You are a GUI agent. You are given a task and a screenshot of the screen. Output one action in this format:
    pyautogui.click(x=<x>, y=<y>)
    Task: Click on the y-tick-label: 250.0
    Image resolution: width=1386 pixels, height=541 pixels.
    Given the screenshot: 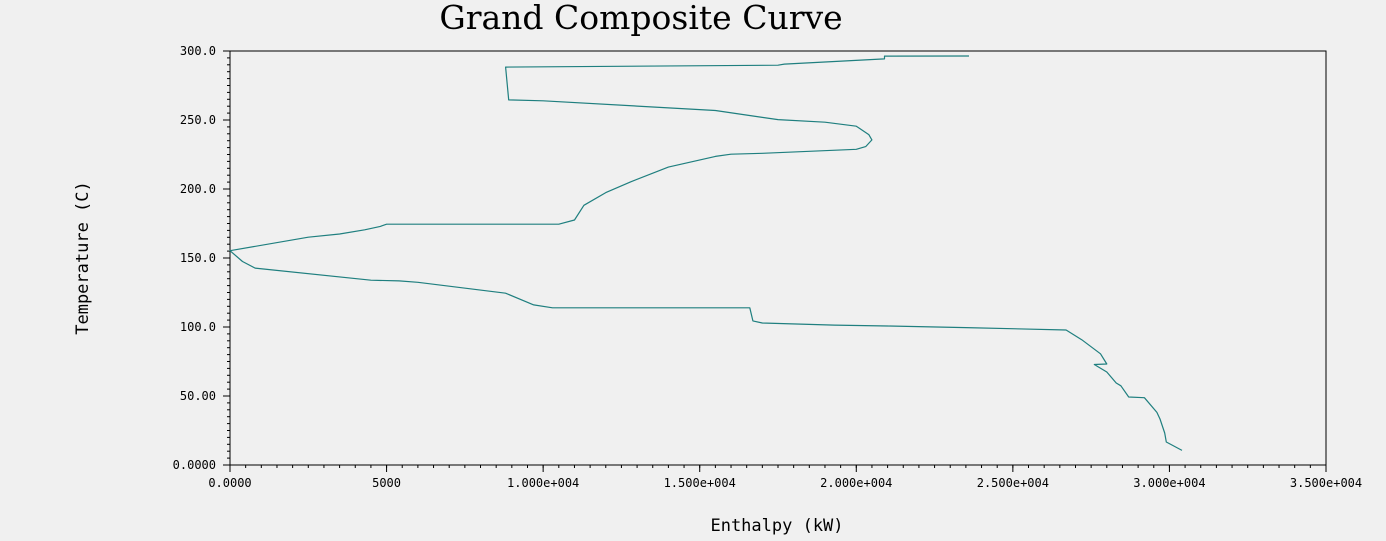 What is the action you would take?
    pyautogui.click(x=198, y=120)
    